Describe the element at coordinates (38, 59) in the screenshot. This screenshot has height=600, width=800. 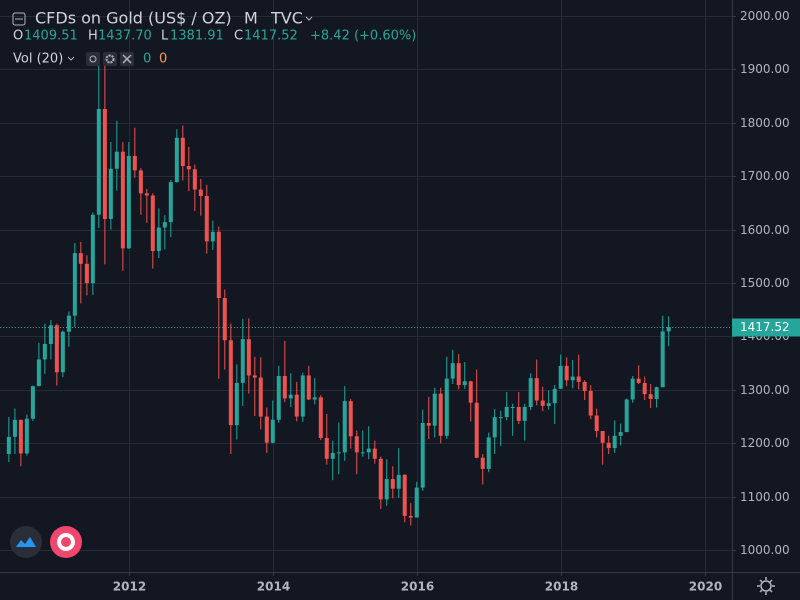
I see `volume-title: Vol (20)` at that location.